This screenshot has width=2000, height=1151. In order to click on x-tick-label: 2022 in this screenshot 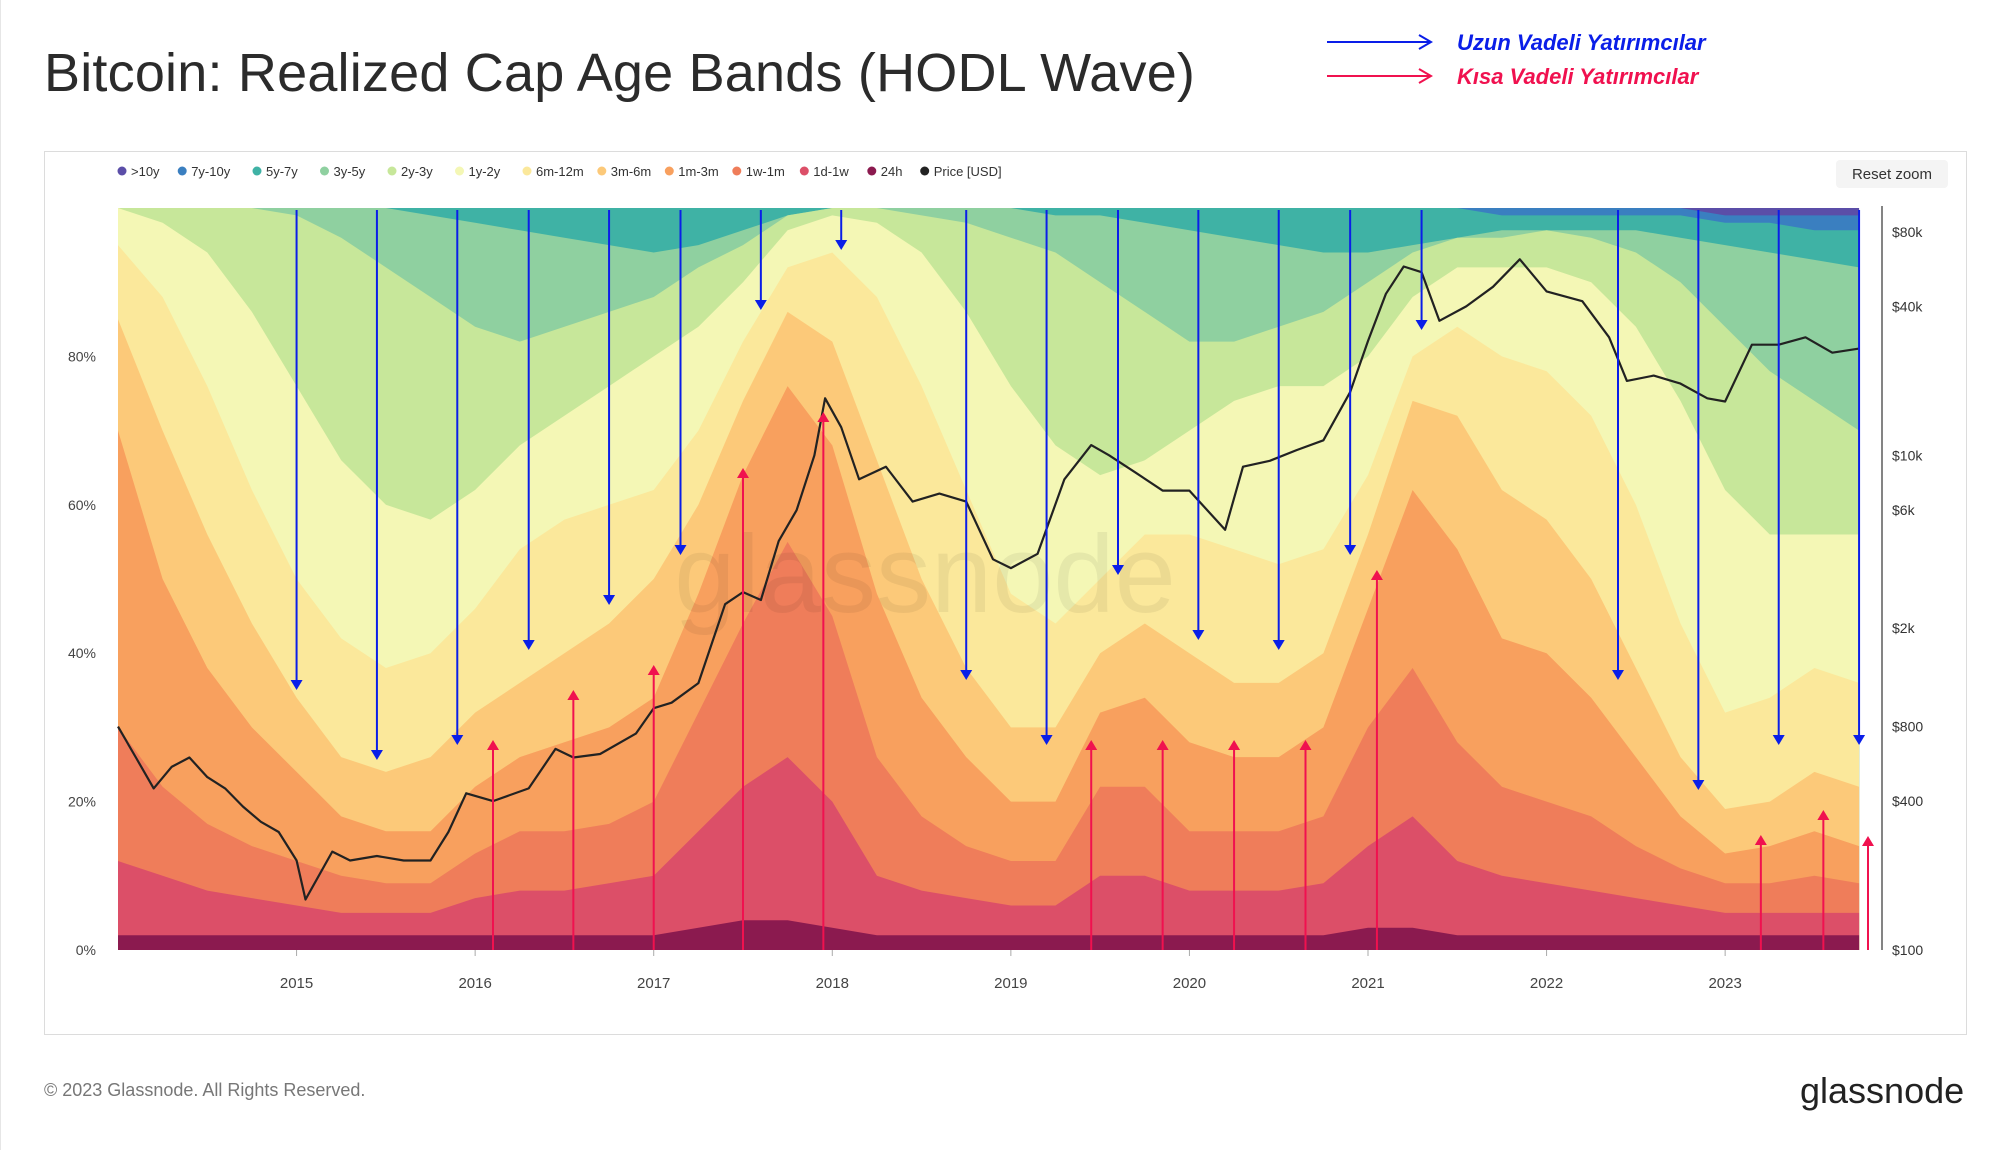, I will do `click(1546, 983)`.